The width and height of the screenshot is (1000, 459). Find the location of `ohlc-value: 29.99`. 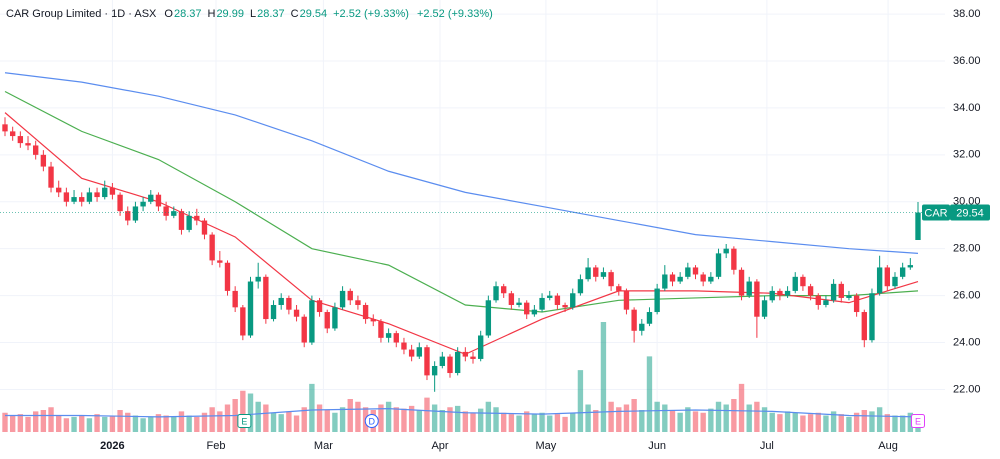

ohlc-value: 29.99 is located at coordinates (230, 14).